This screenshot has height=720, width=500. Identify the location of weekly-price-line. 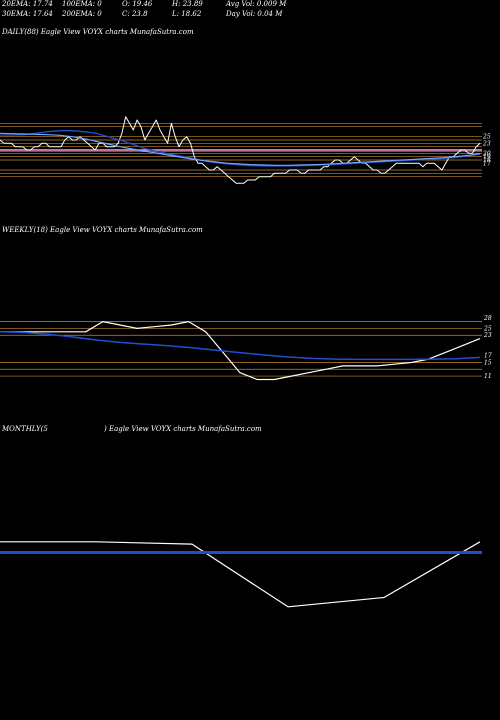
(240, 351).